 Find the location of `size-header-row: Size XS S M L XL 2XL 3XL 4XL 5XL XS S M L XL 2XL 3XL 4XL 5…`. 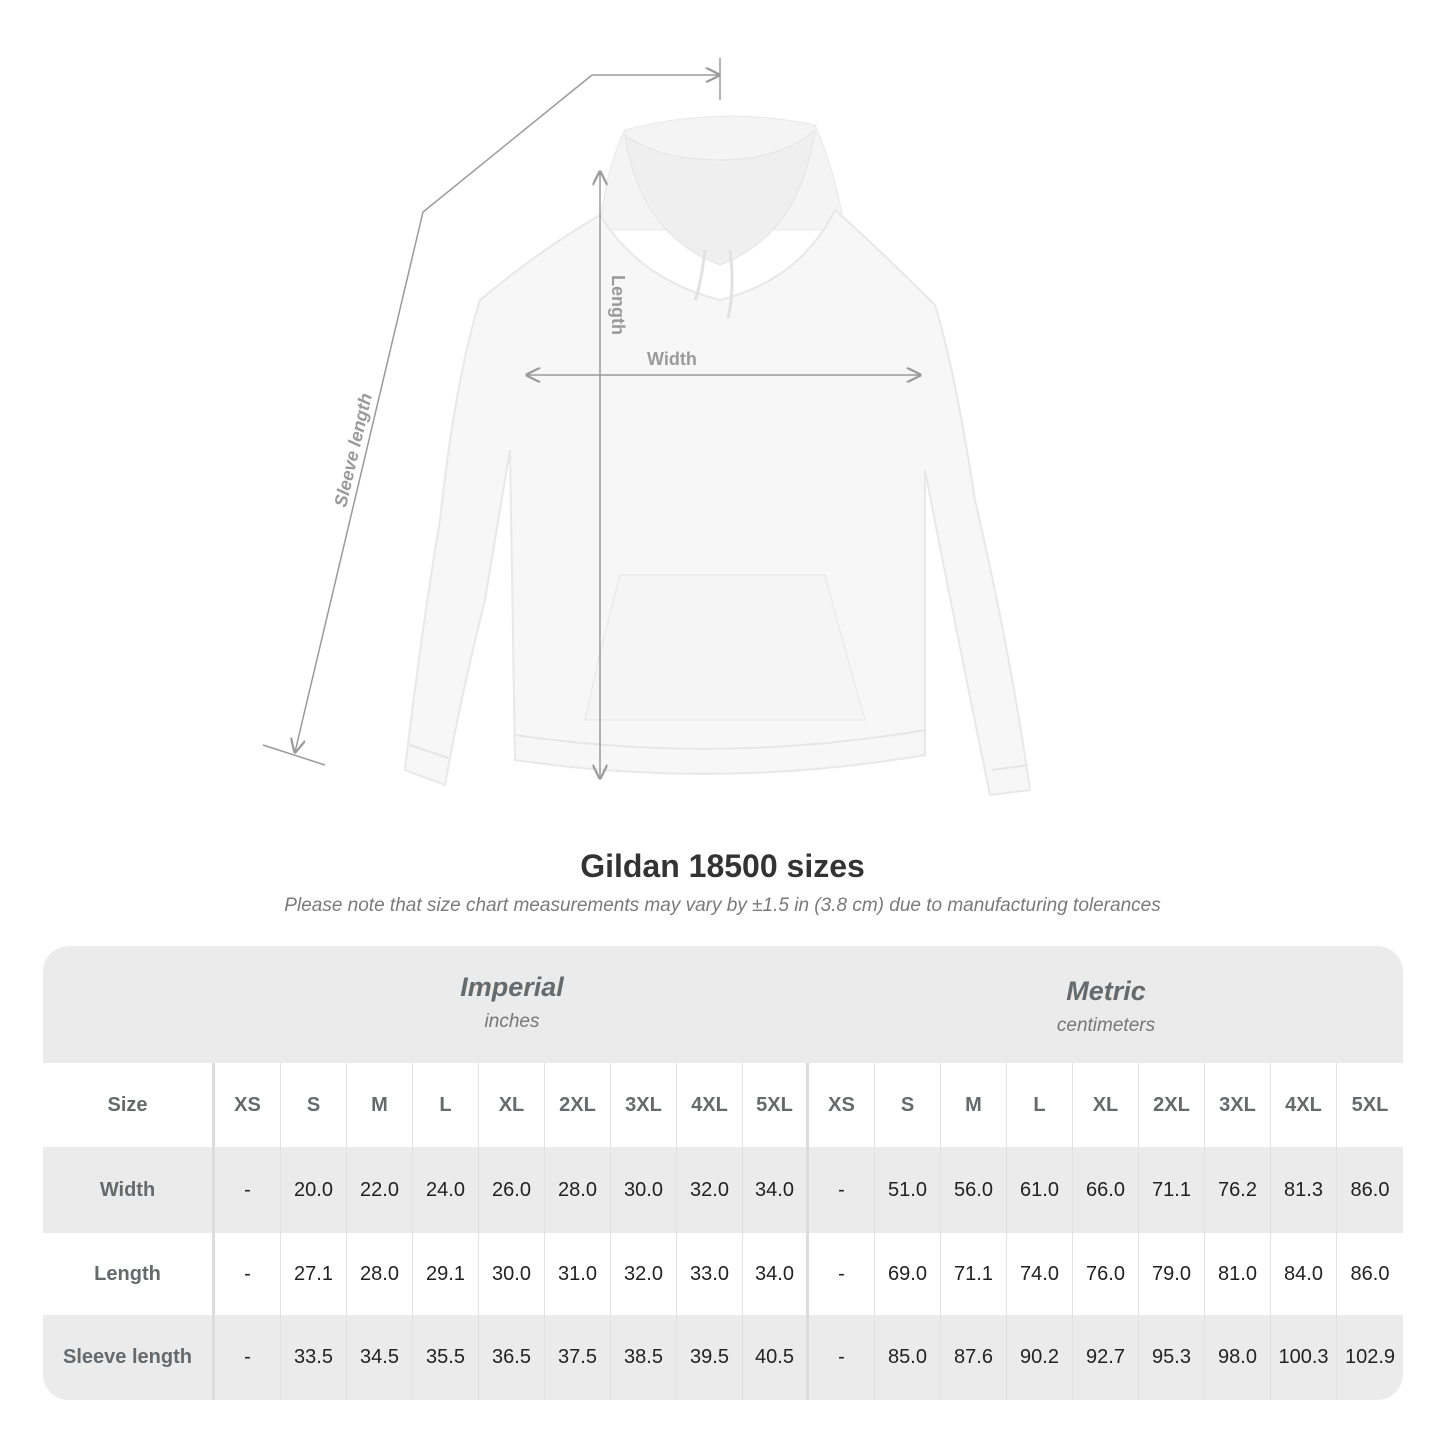

size-header-row: Size XS S M L XL 2XL 3XL 4XL 5XL XS S M L XL 2XL 3XL 4XL 5… is located at coordinates (723, 1105).